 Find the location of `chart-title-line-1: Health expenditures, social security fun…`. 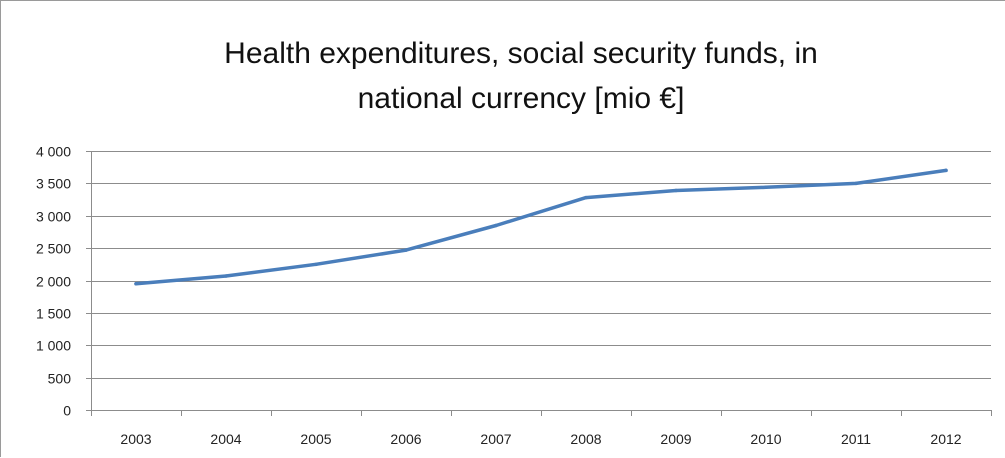

chart-title-line-1: Health expenditures, social security fun… is located at coordinates (521, 53).